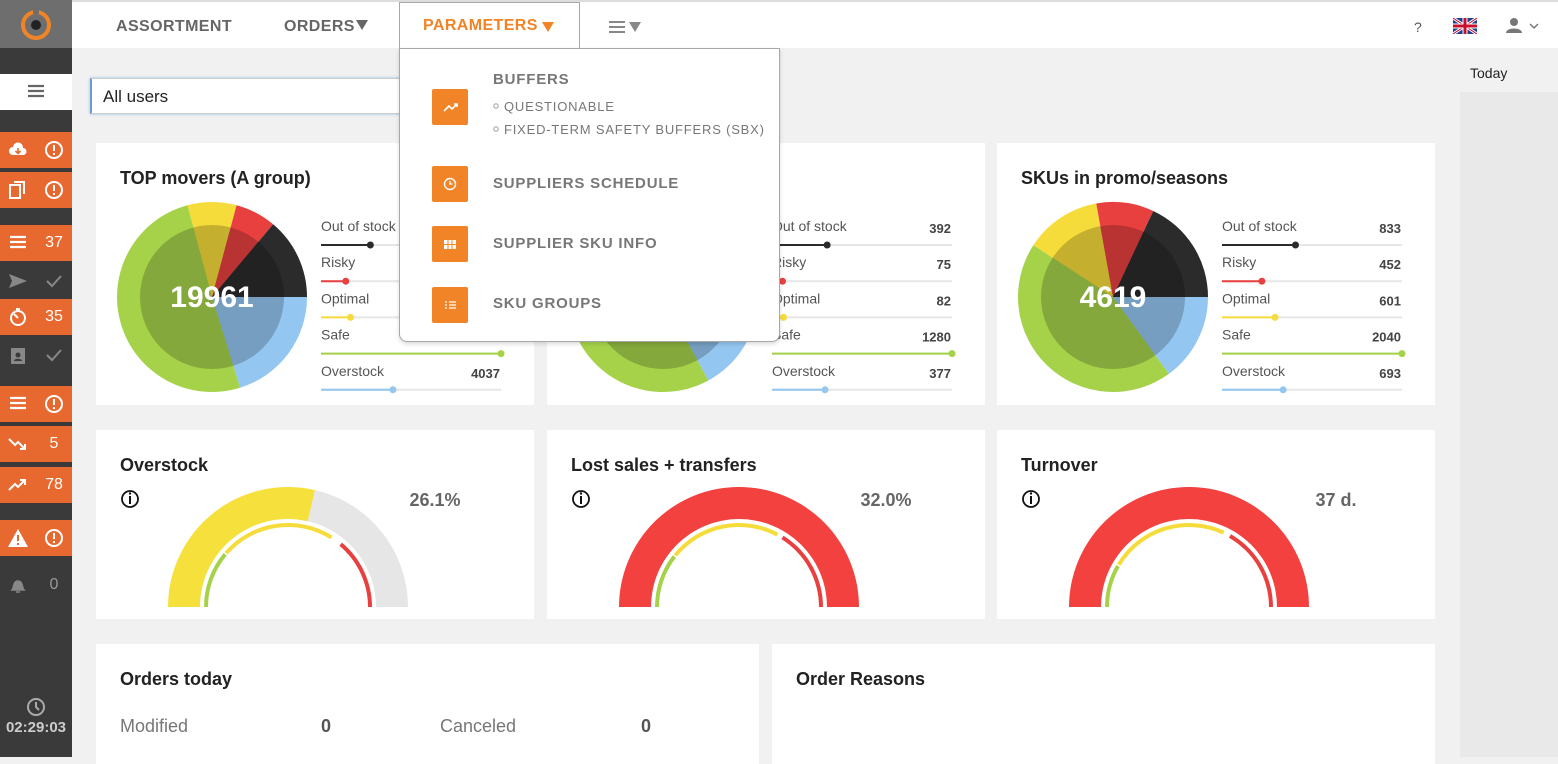 The width and height of the screenshot is (1558, 764). Describe the element at coordinates (176, 679) in the screenshot. I see `card-title: Orders today` at that location.